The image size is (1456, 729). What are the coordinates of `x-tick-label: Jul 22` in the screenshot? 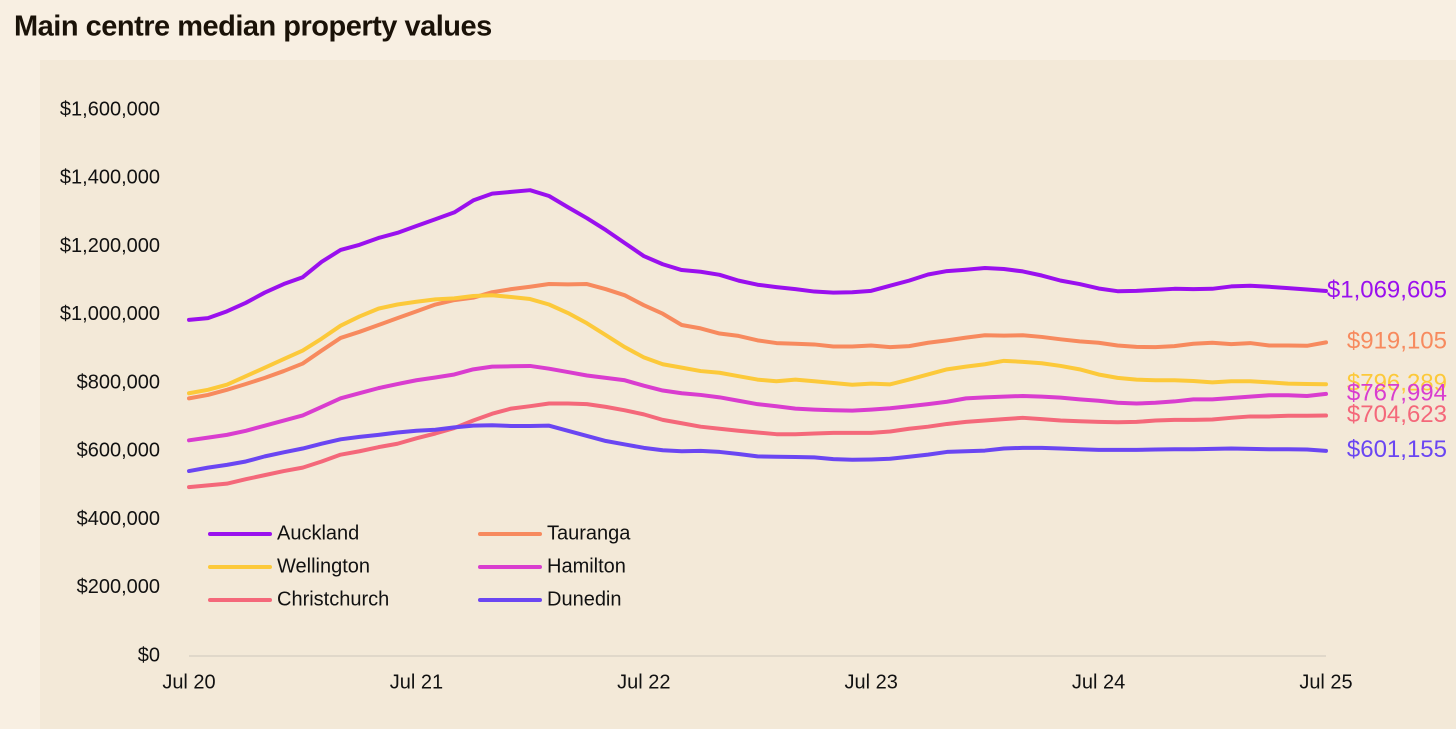 It's located at (643, 682).